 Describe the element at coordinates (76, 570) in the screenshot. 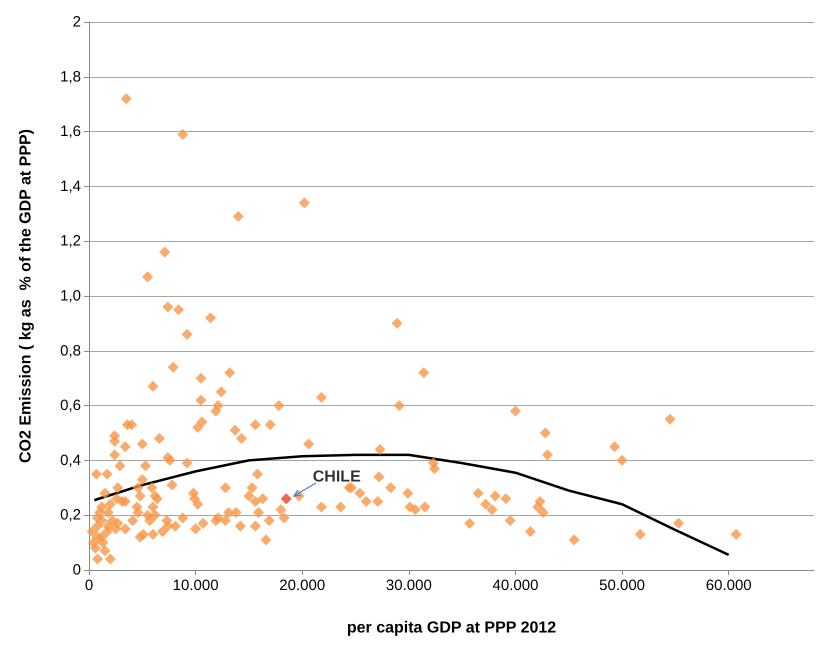

I see `y-tick-label: 0` at that location.